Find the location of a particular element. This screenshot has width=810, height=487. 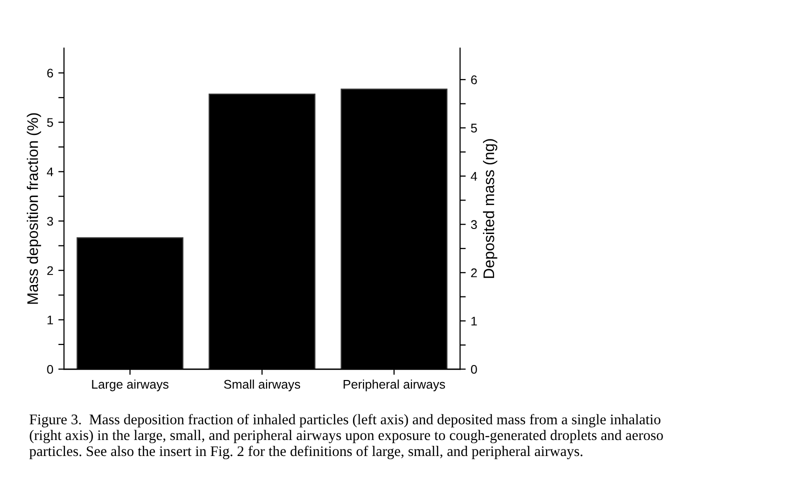

x-tick-label: Small airways is located at coordinates (262, 386).